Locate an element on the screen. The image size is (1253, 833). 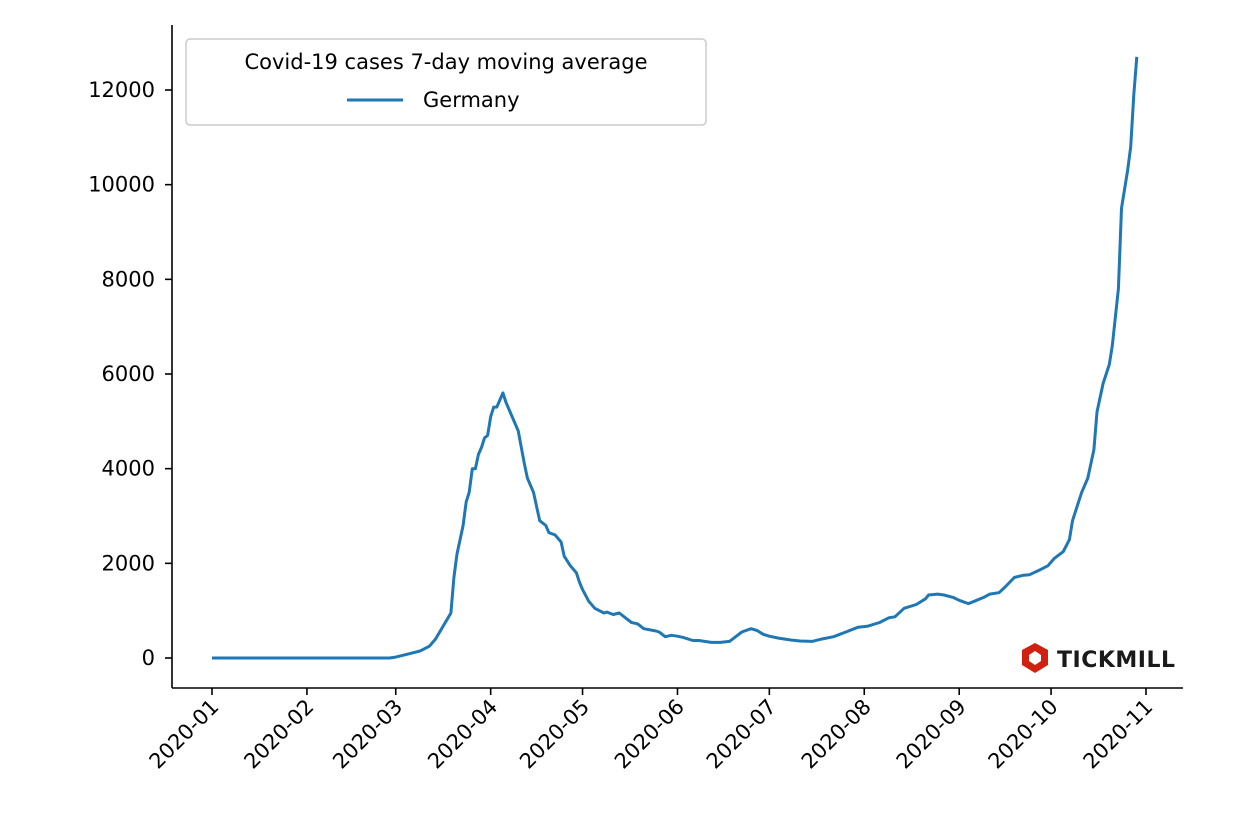
x-tick-label: 2020-11 is located at coordinates (1118, 734).